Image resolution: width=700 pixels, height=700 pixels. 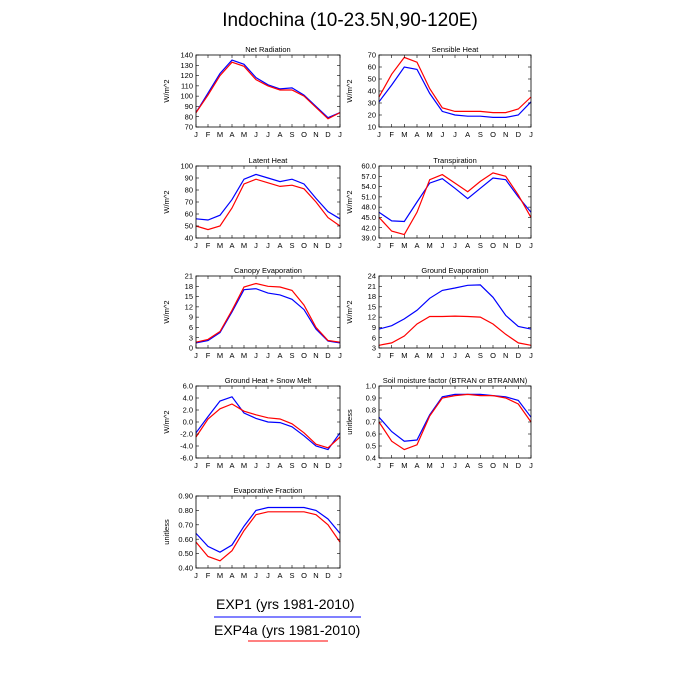 I want to click on y-tick-label: 0.50, so click(x=185, y=553).